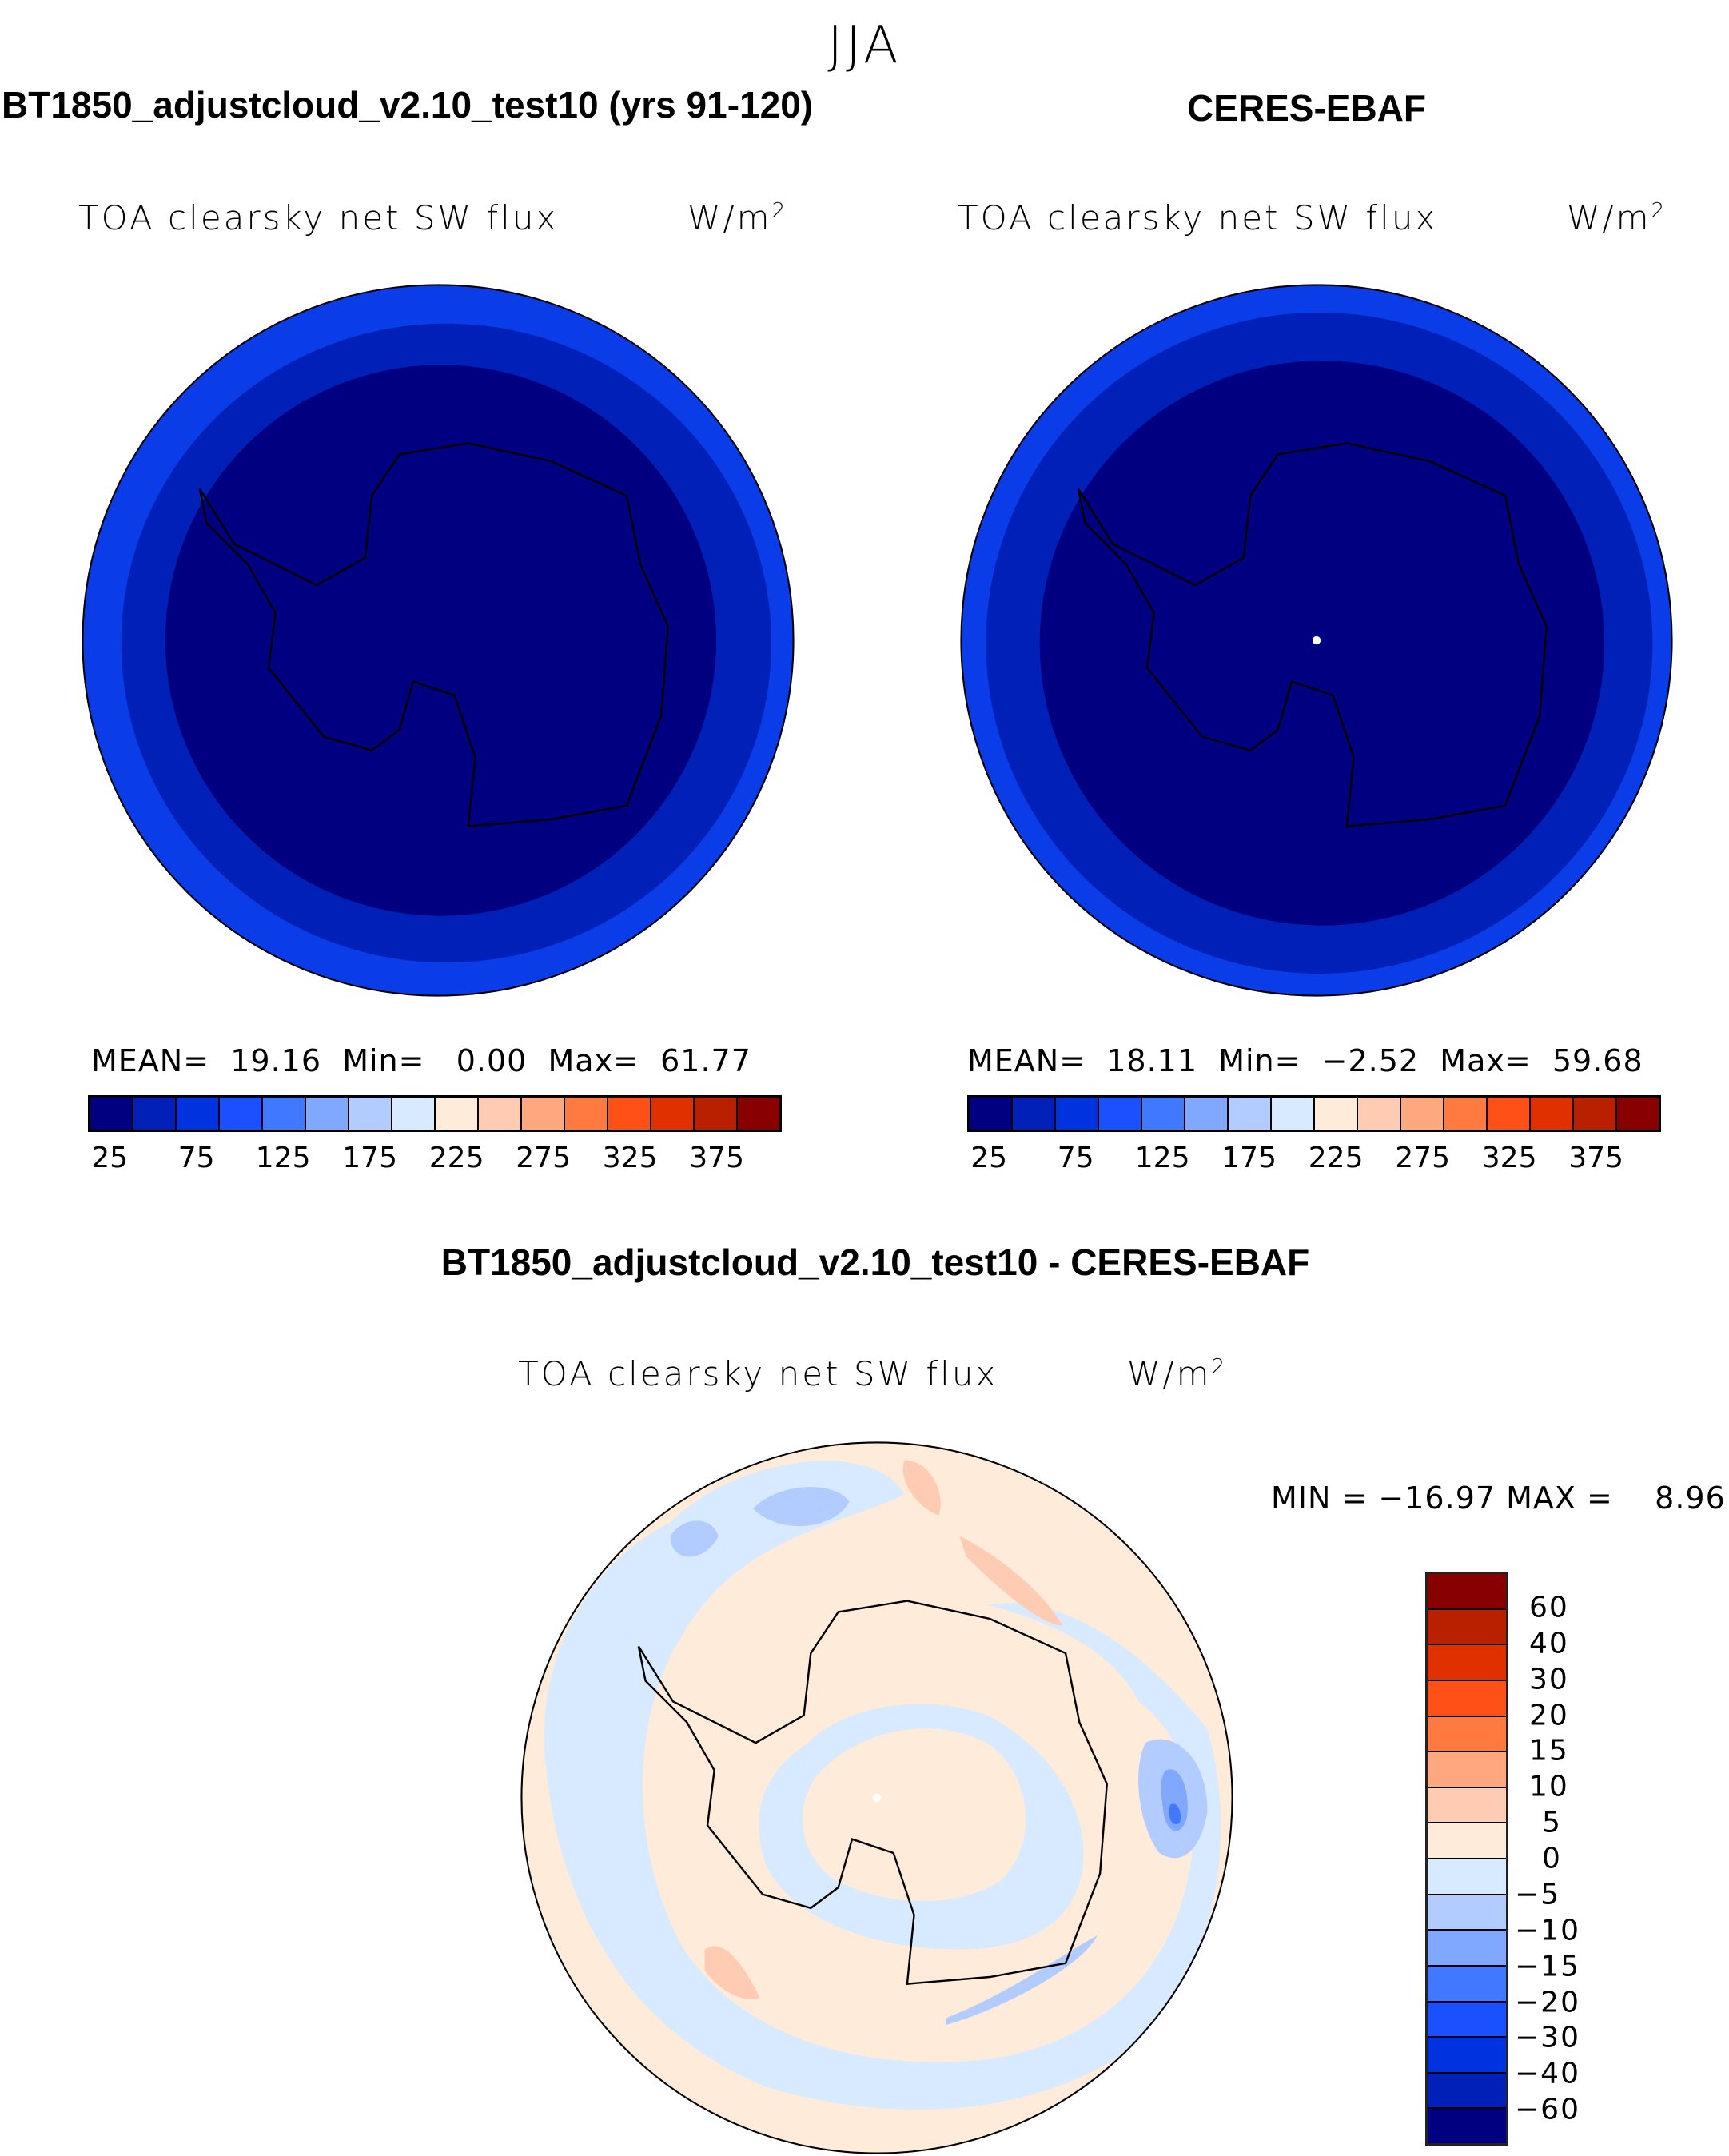 Image resolution: width=1729 pixels, height=2156 pixels. I want to click on mean-label: MEAN=, so click(1026, 1061).